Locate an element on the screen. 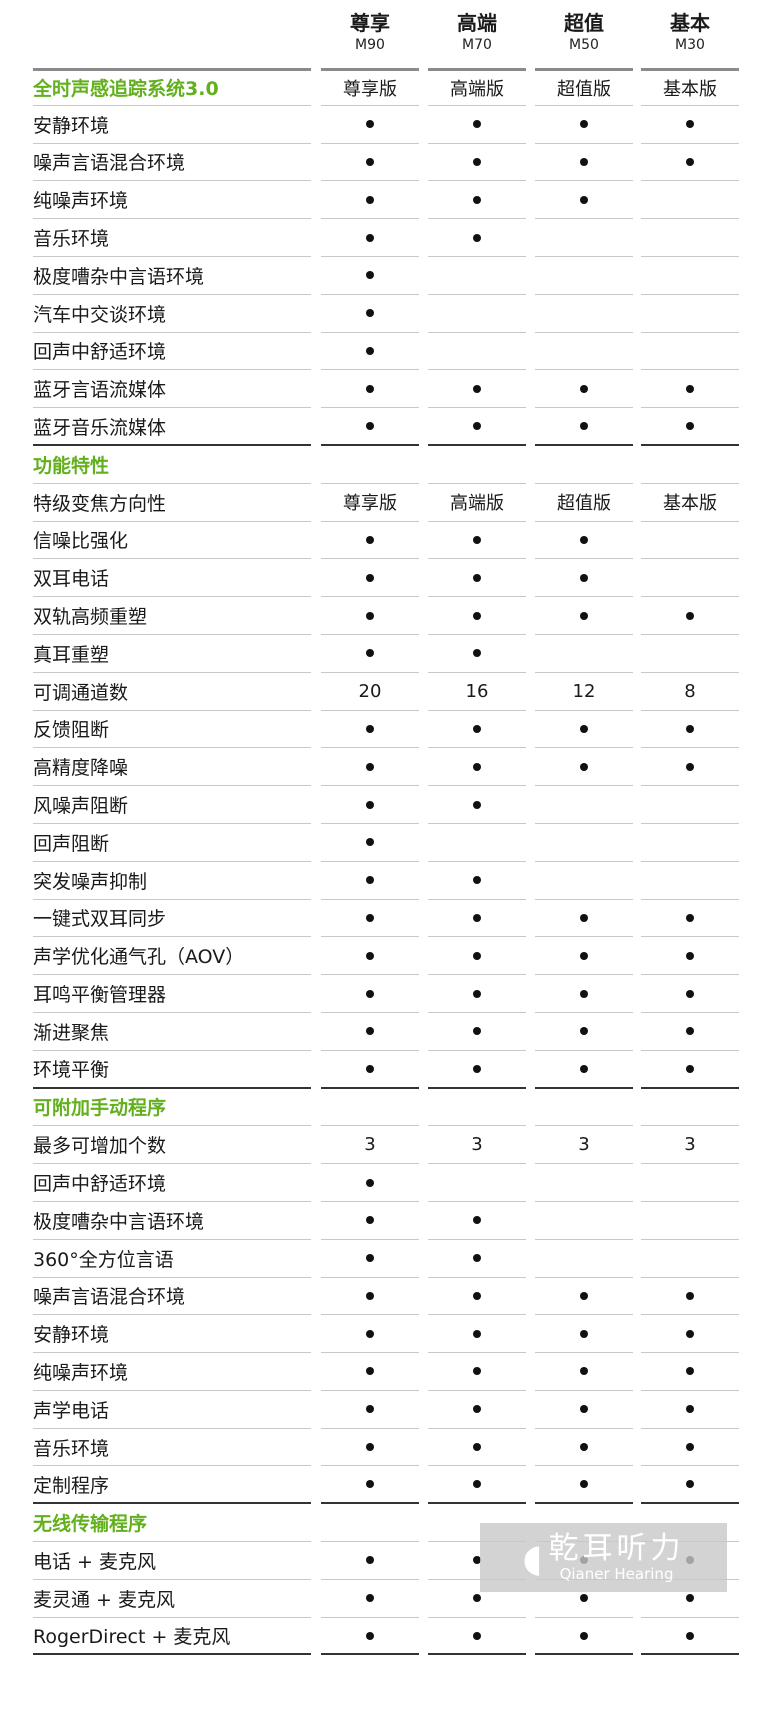 The height and width of the screenshot is (1720, 773). value-cell: 3 is located at coordinates (584, 1145).